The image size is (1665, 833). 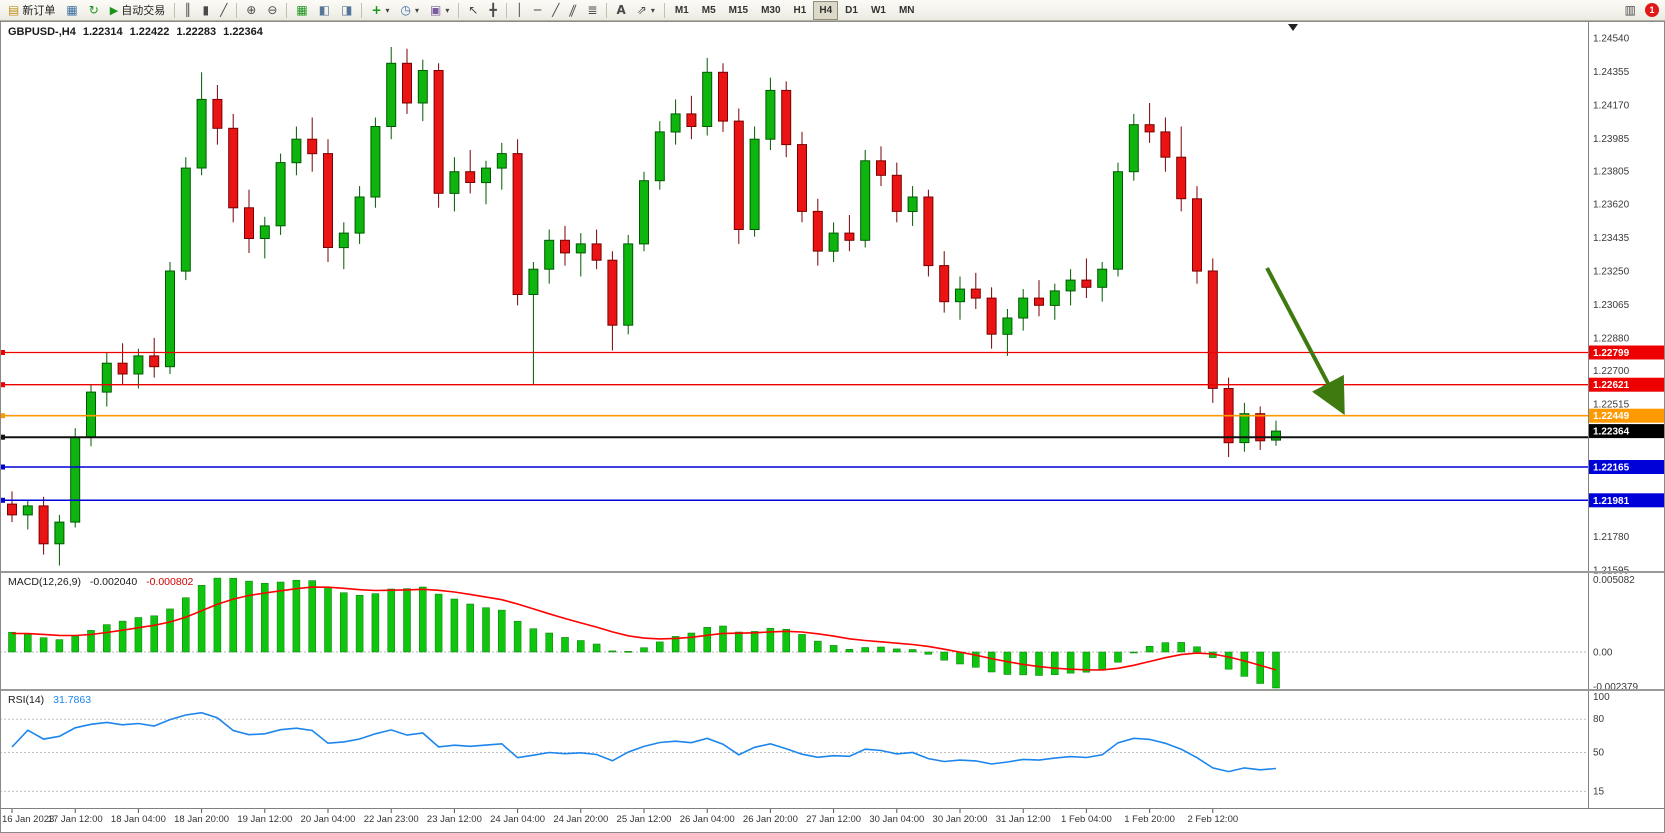 I want to click on time-label: 22 Jan 23:00, so click(x=391, y=819).